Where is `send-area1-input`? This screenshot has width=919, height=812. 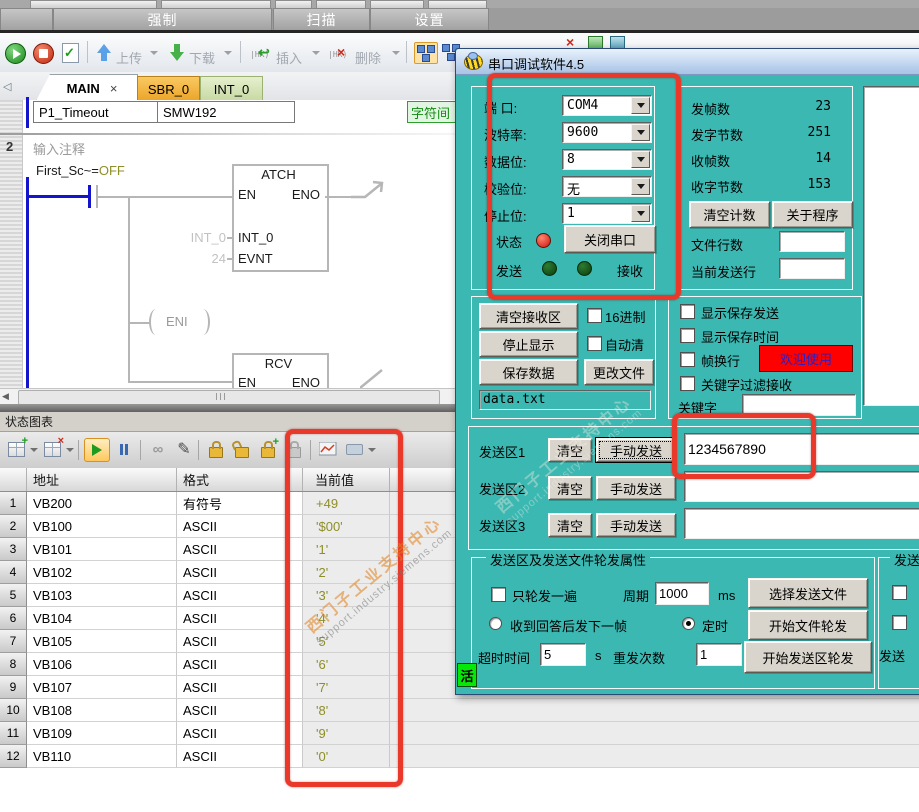
send-area1-input is located at coordinates (801, 449).